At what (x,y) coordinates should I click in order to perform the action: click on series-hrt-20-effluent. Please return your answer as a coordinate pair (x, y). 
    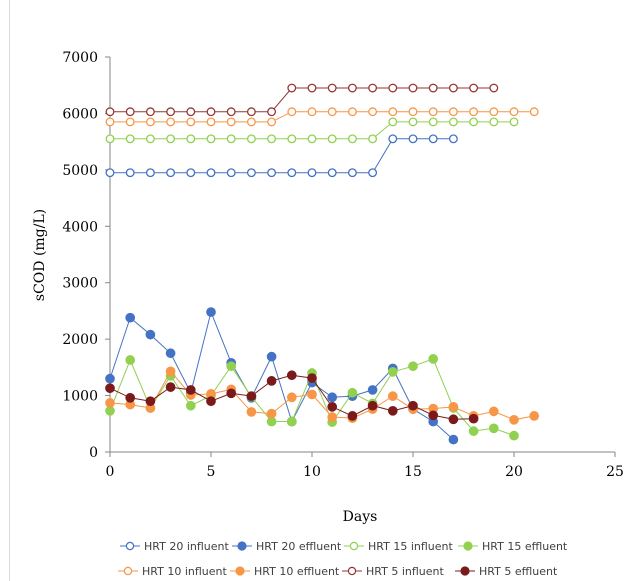
    Looking at the image, I should click on (282, 376).